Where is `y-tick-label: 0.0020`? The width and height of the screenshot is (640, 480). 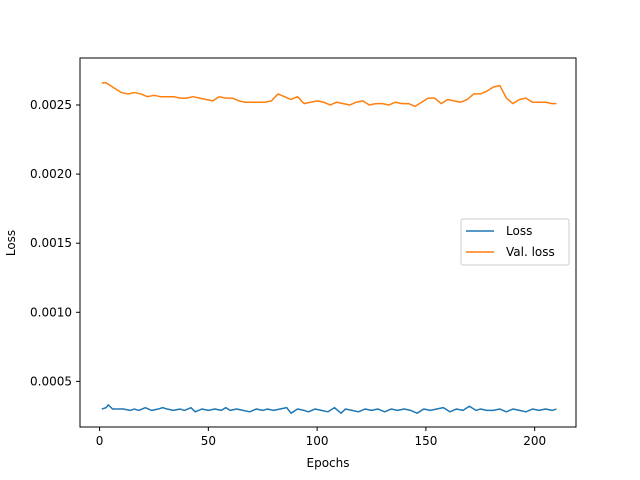 y-tick-label: 0.0020 is located at coordinates (51, 174).